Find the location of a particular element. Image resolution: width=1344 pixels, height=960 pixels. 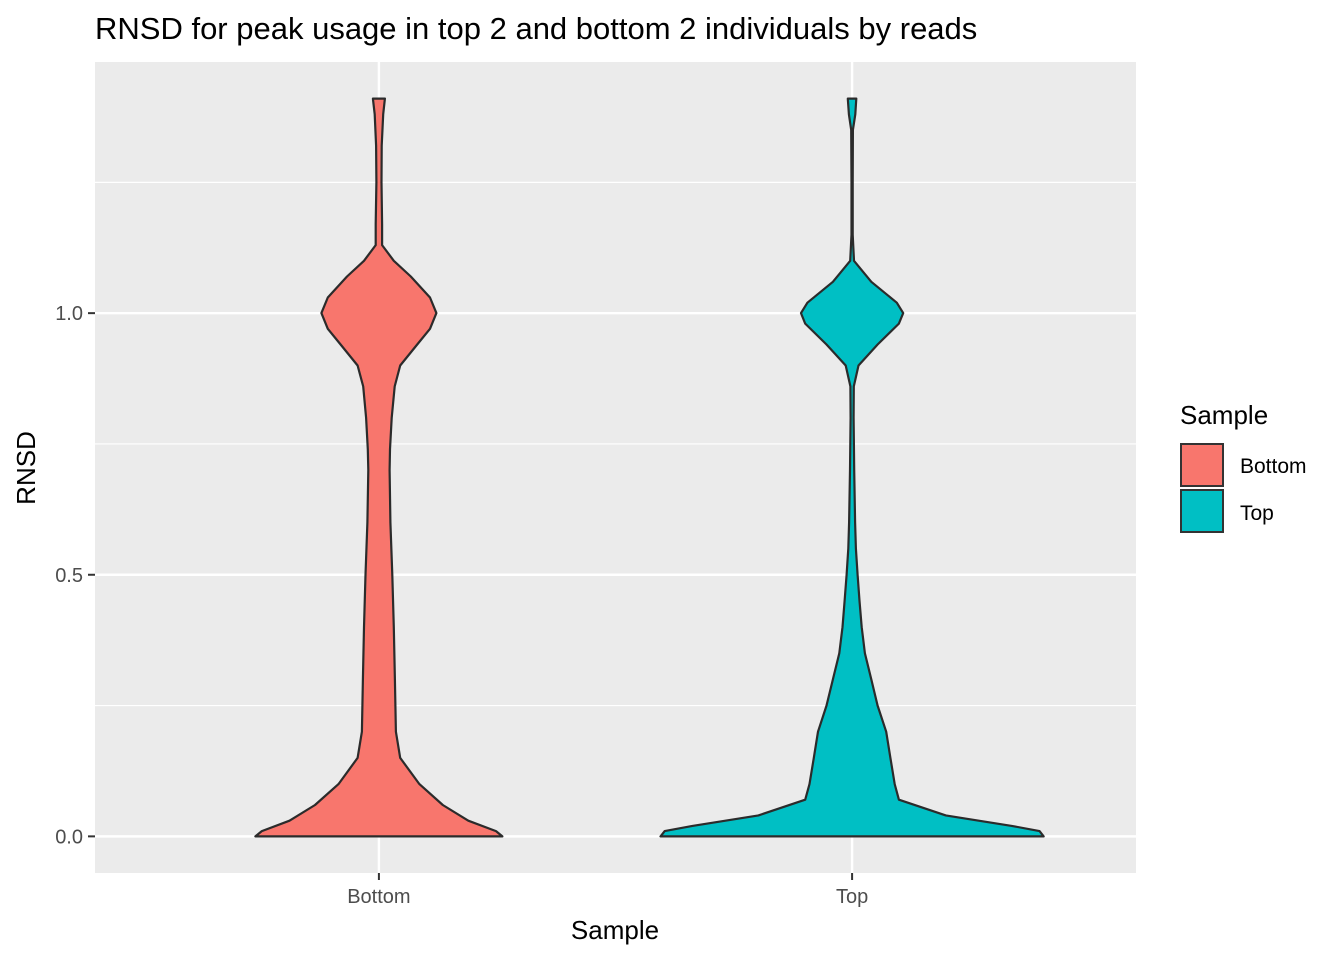

legend-key-top is located at coordinates (1202, 511).